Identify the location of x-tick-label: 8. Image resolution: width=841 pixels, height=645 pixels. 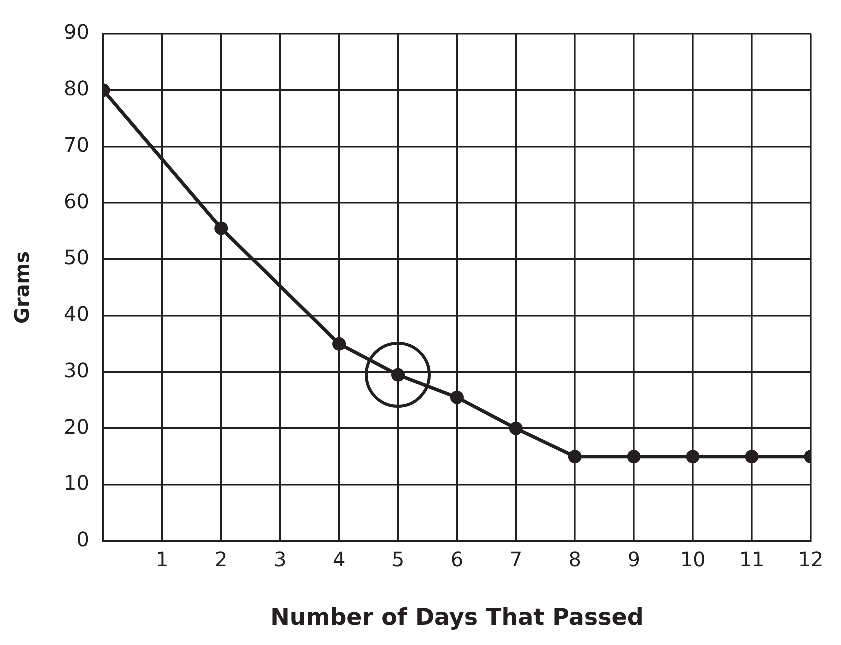
(575, 560).